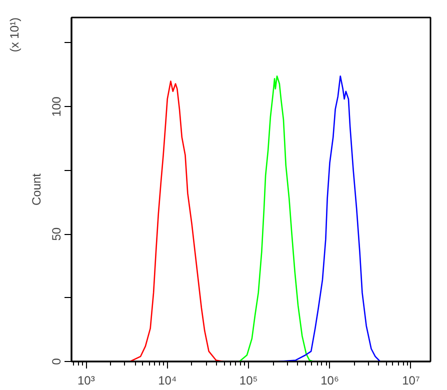 The height and width of the screenshot is (390, 447). I want to click on x-tick-label: 10⁴, so click(167, 381).